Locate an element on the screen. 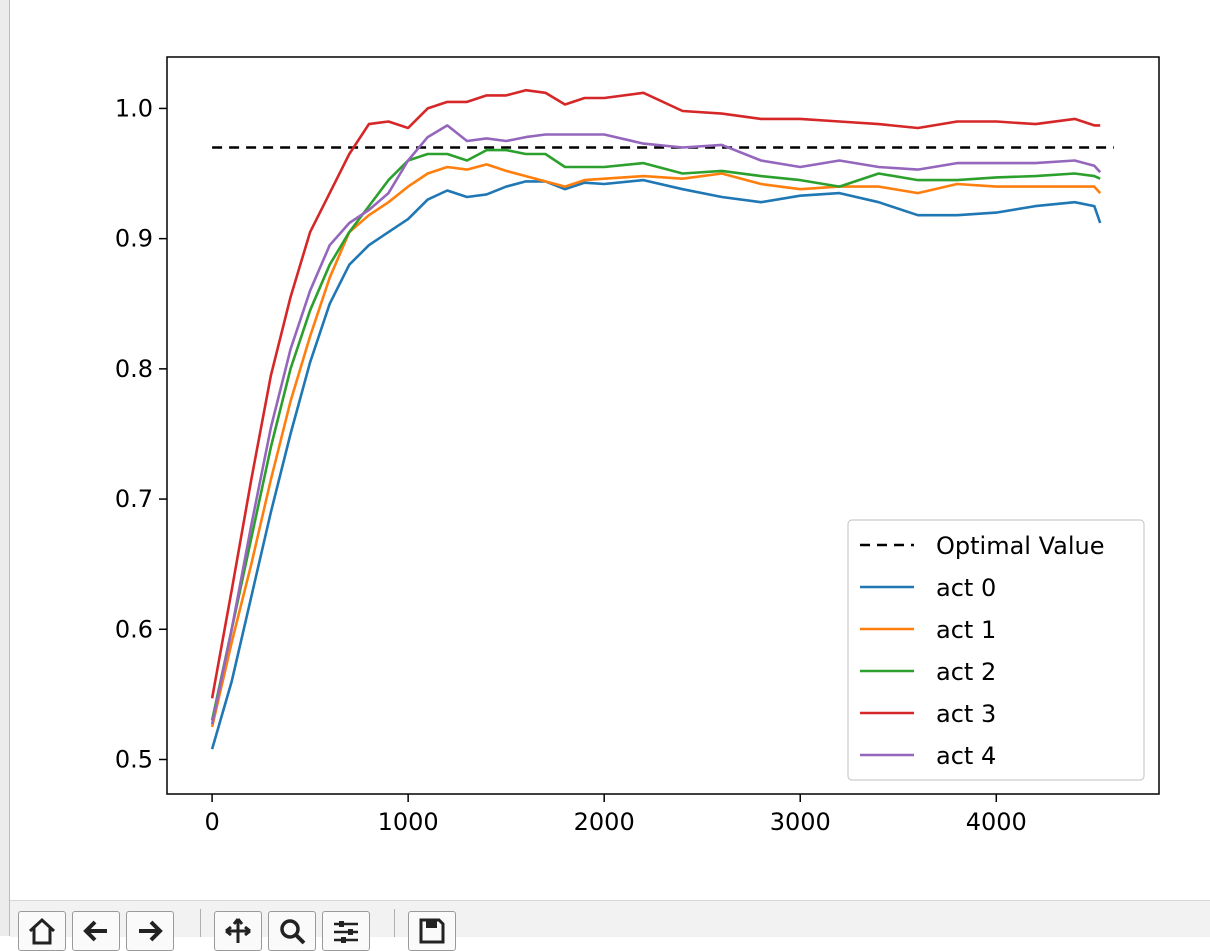 This screenshot has width=1210, height=951. y-tick-label: 1.0 is located at coordinates (134, 108).